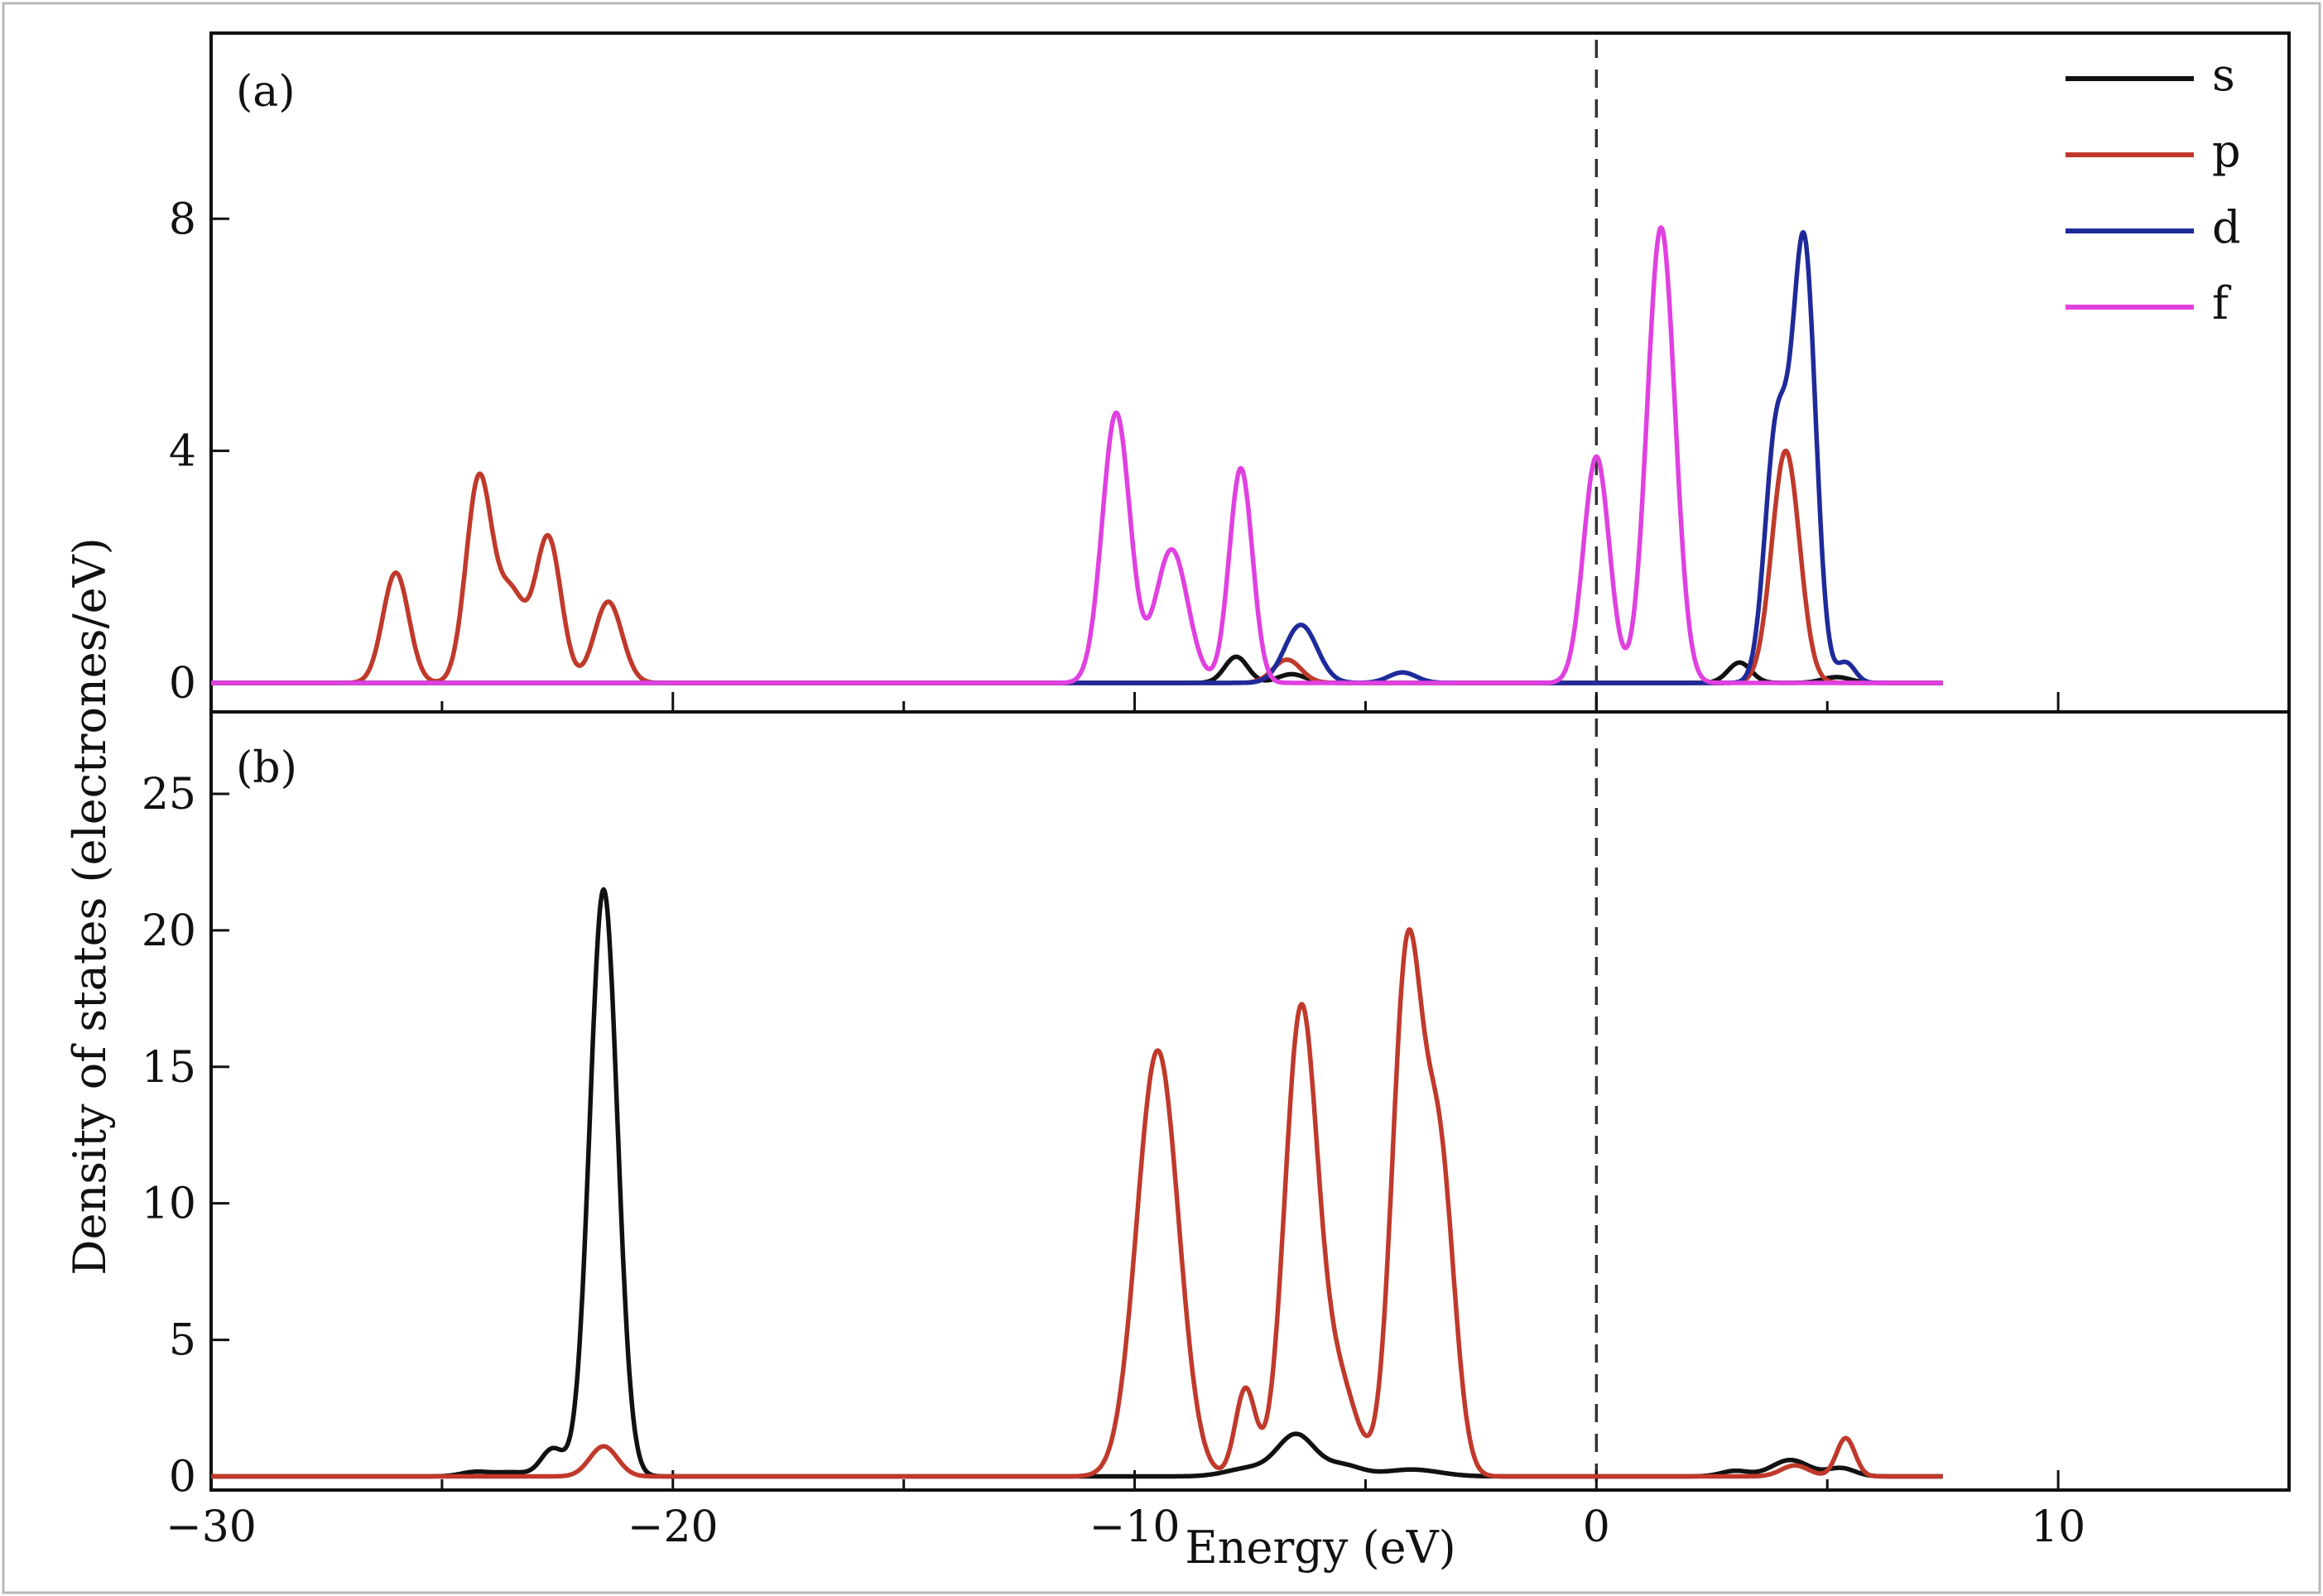 The height and width of the screenshot is (1596, 2323). What do you see at coordinates (169, 1068) in the screenshot?
I see `y-tick-label-b: 15` at bounding box center [169, 1068].